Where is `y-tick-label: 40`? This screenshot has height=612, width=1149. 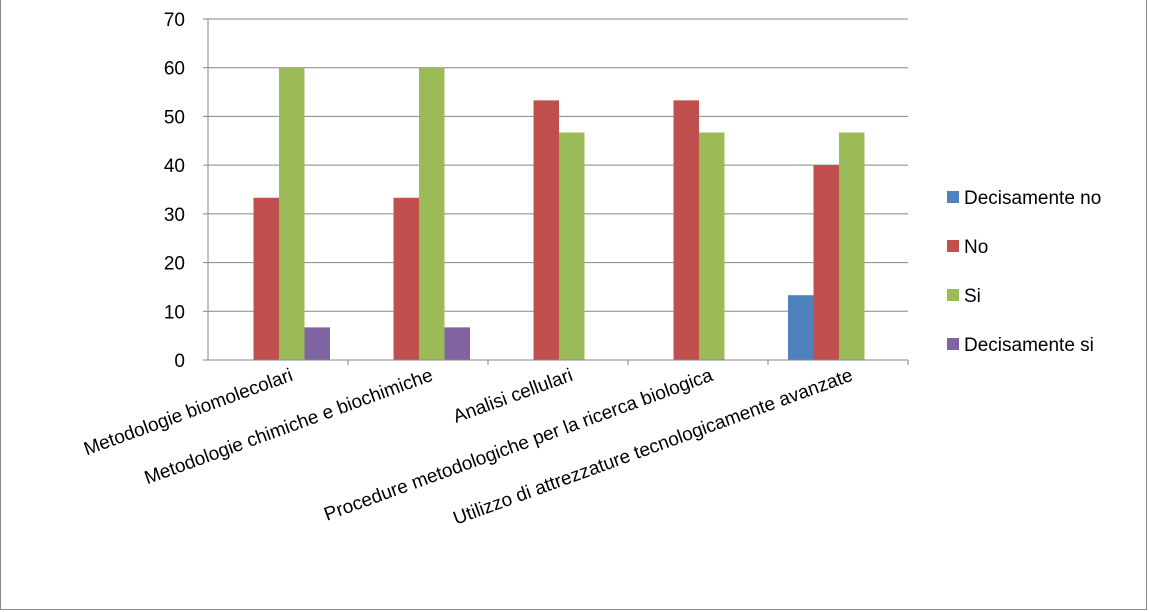
y-tick-label: 40 is located at coordinates (174, 166).